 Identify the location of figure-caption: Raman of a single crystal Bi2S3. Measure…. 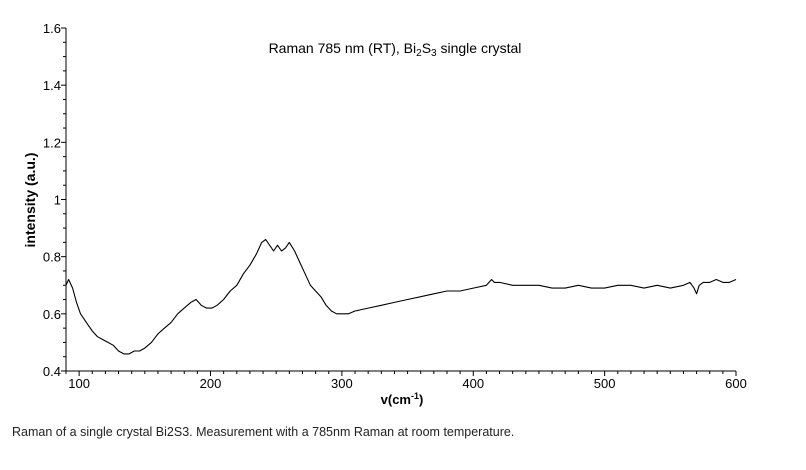
(263, 432).